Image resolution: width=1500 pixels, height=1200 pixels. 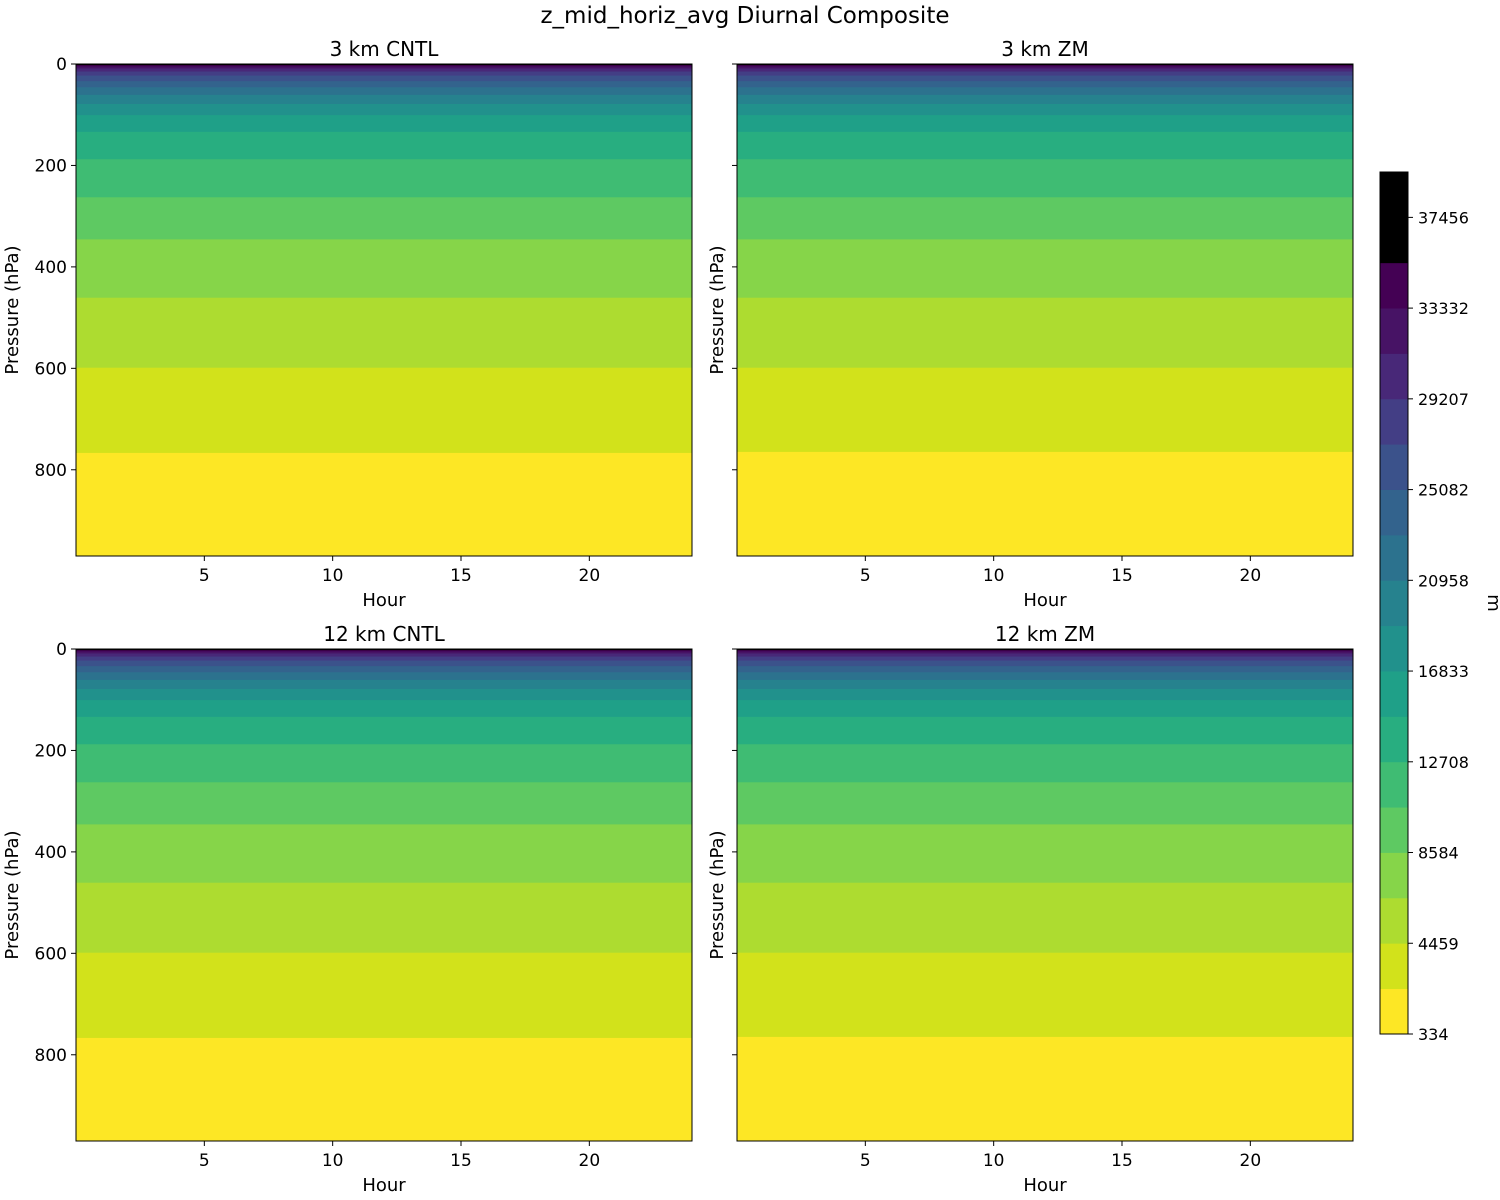 I want to click on panel-3-km-cntl-y-tick-label-800: 800, so click(x=51, y=471).